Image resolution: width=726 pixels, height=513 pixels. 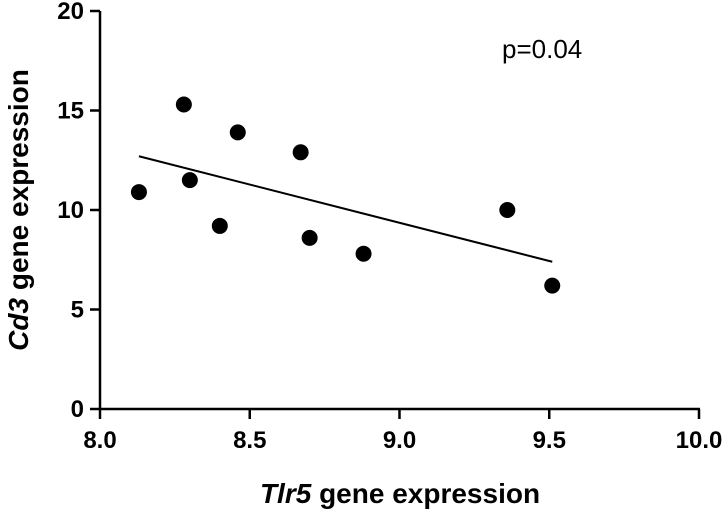 I want to click on x-axis-title-rest: gene expression, so click(x=425, y=493).